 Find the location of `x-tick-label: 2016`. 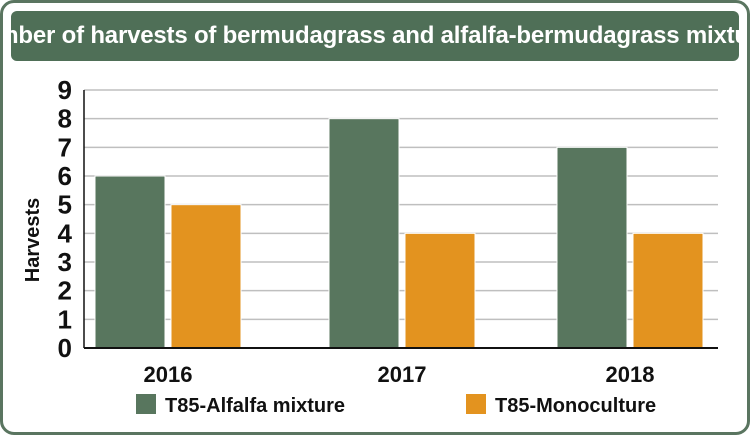

x-tick-label: 2016 is located at coordinates (168, 374).